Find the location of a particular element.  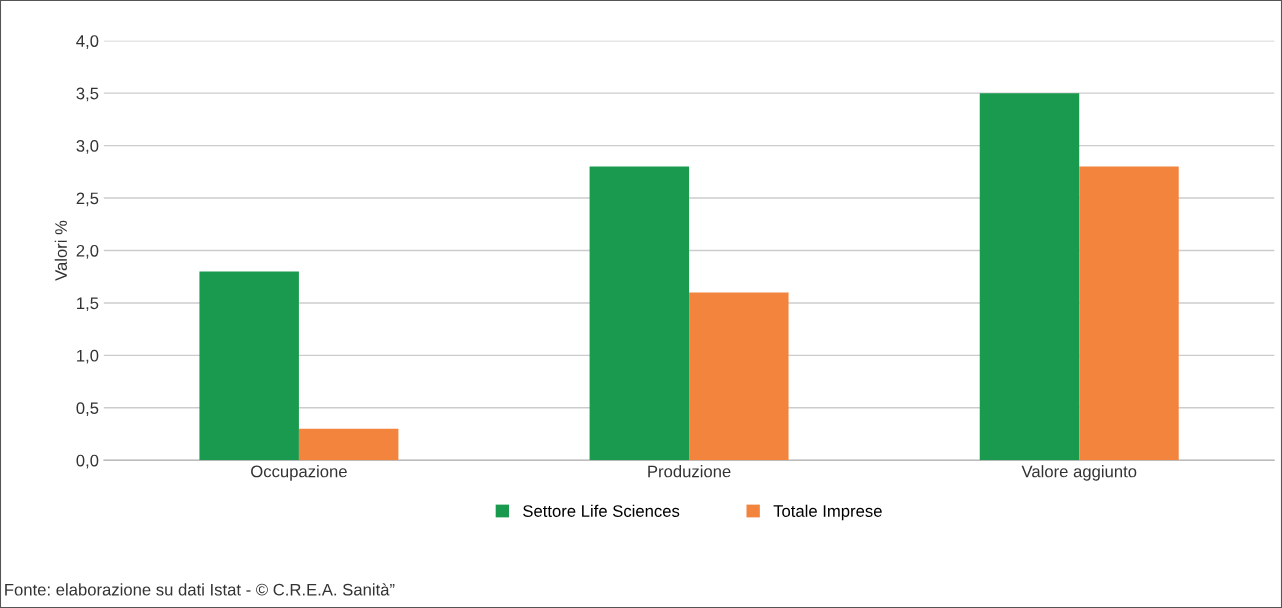

x-tick-label: Produzione is located at coordinates (689, 471).